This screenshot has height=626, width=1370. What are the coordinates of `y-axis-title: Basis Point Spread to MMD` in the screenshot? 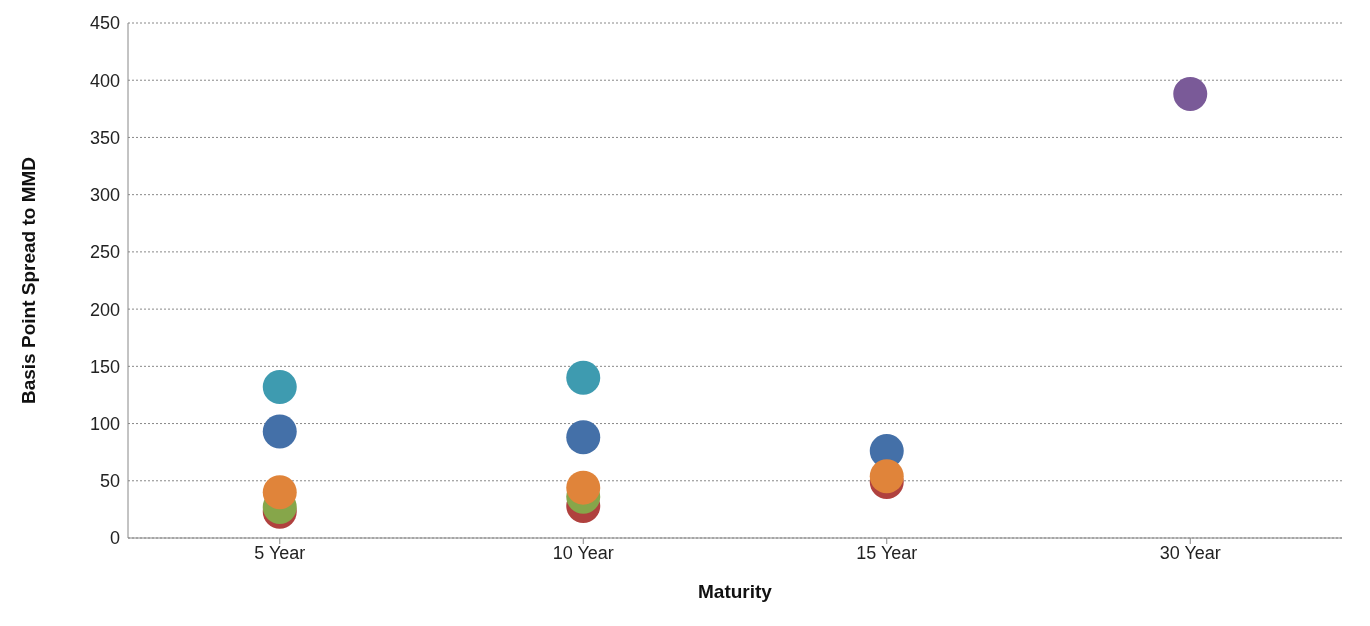 It's located at (28, 280).